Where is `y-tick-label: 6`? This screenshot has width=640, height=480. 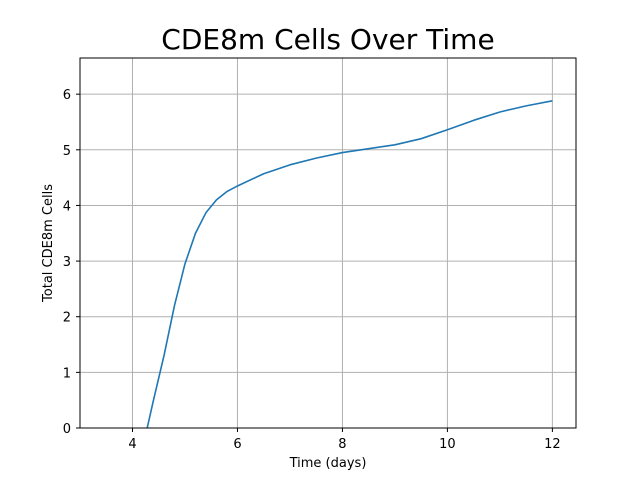 y-tick-label: 6 is located at coordinates (67, 95).